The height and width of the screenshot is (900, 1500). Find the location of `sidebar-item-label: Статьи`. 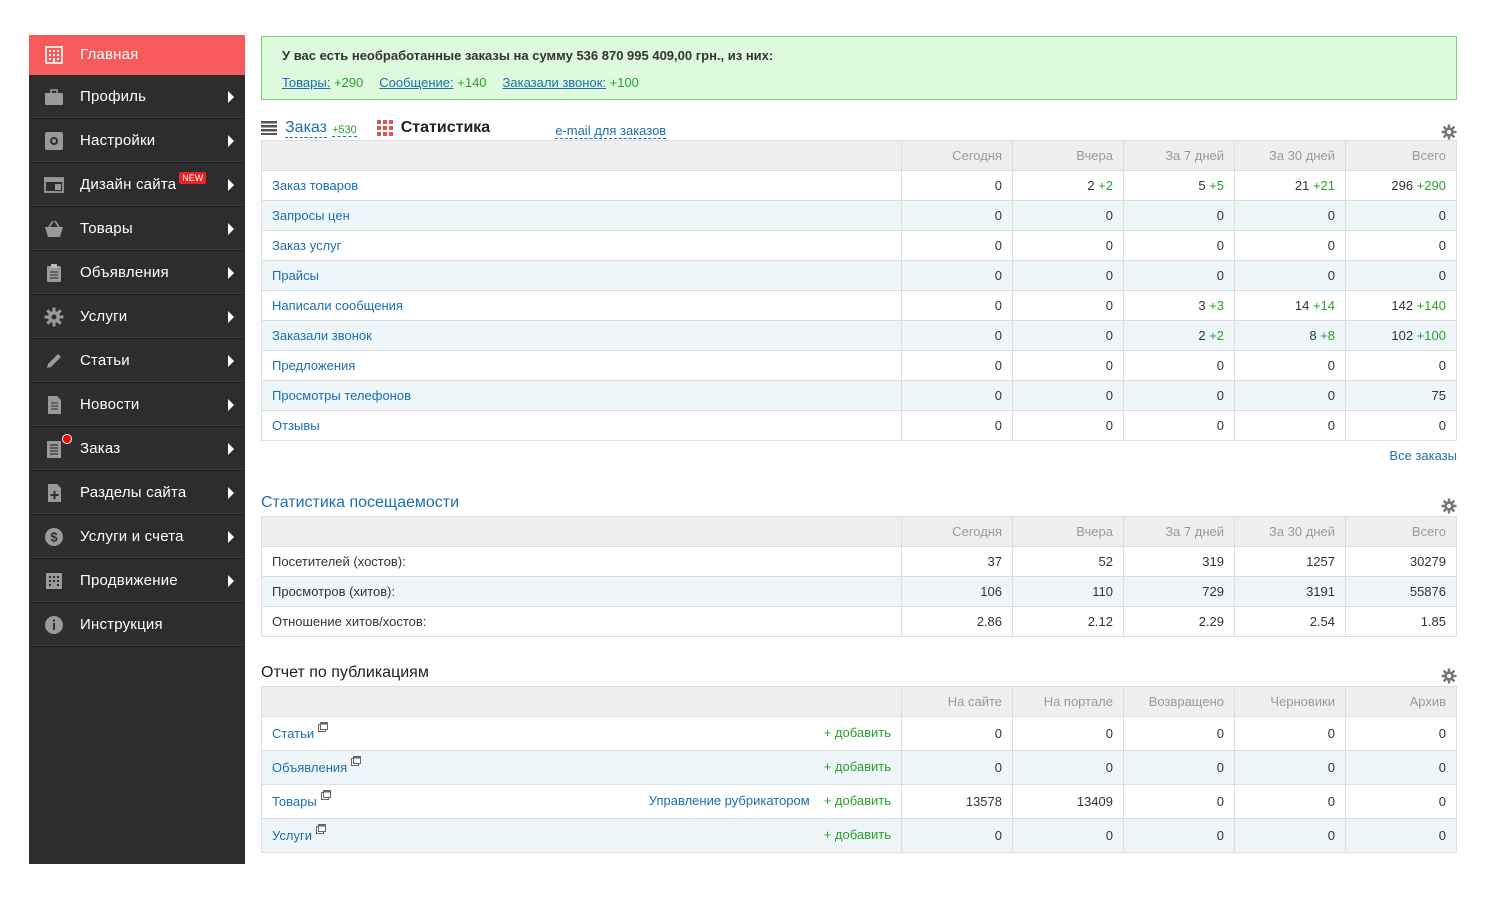

sidebar-item-label: Статьи is located at coordinates (105, 360).